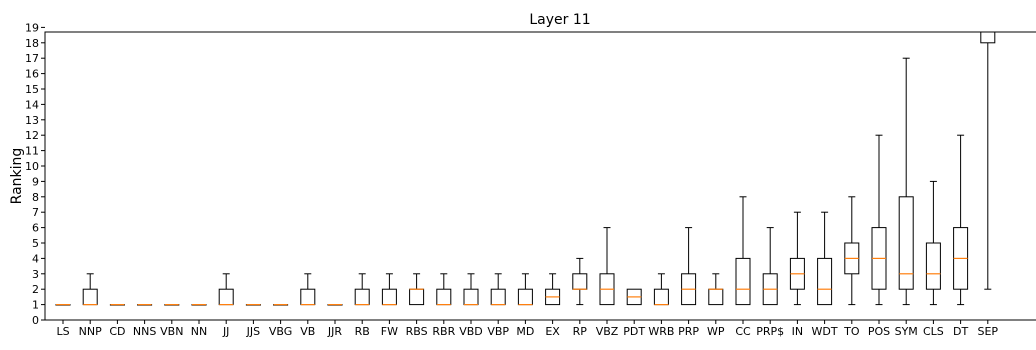 This screenshot has width=1036, height=350. Describe the element at coordinates (32, 89) in the screenshot. I see `y-tick-label: 15` at that location.